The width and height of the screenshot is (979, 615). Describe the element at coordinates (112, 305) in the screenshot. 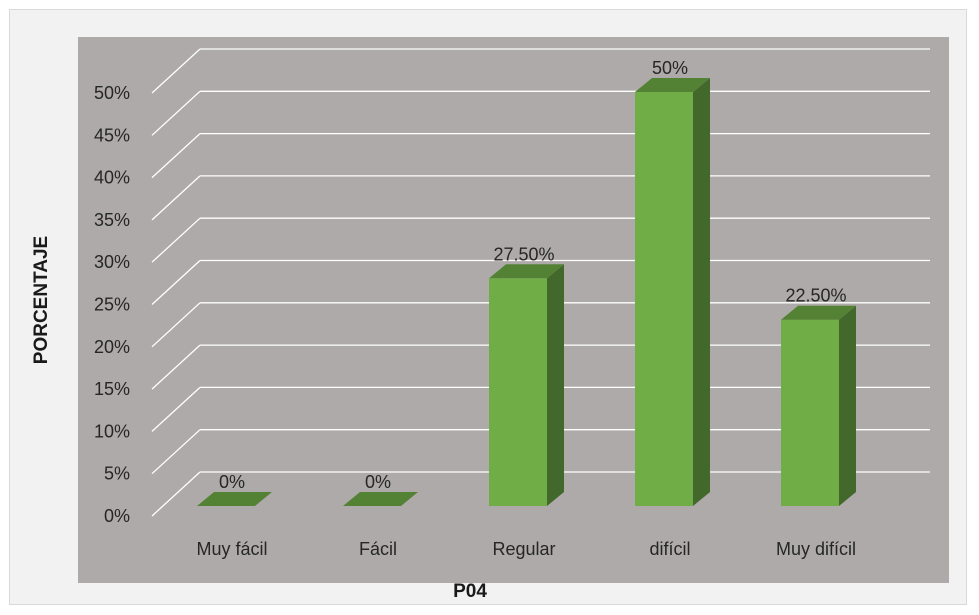

I see `y-tick-label: 25%` at that location.